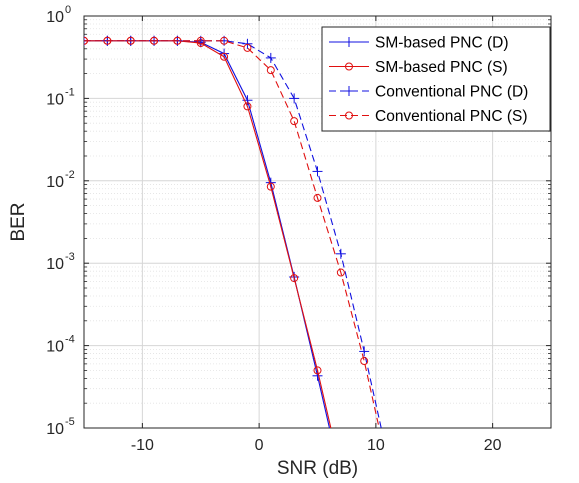 Image resolution: width=579 pixels, height=483 pixels. Describe the element at coordinates (317, 468) in the screenshot. I see `x-axis-label: SNR (dB)` at that location.